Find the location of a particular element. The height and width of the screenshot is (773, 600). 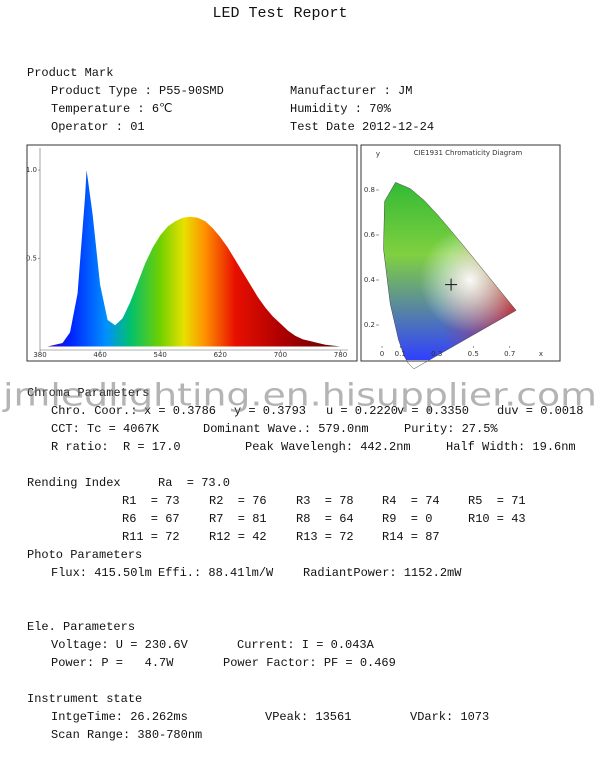

y-tick-label: 0.5 is located at coordinates (31, 258).